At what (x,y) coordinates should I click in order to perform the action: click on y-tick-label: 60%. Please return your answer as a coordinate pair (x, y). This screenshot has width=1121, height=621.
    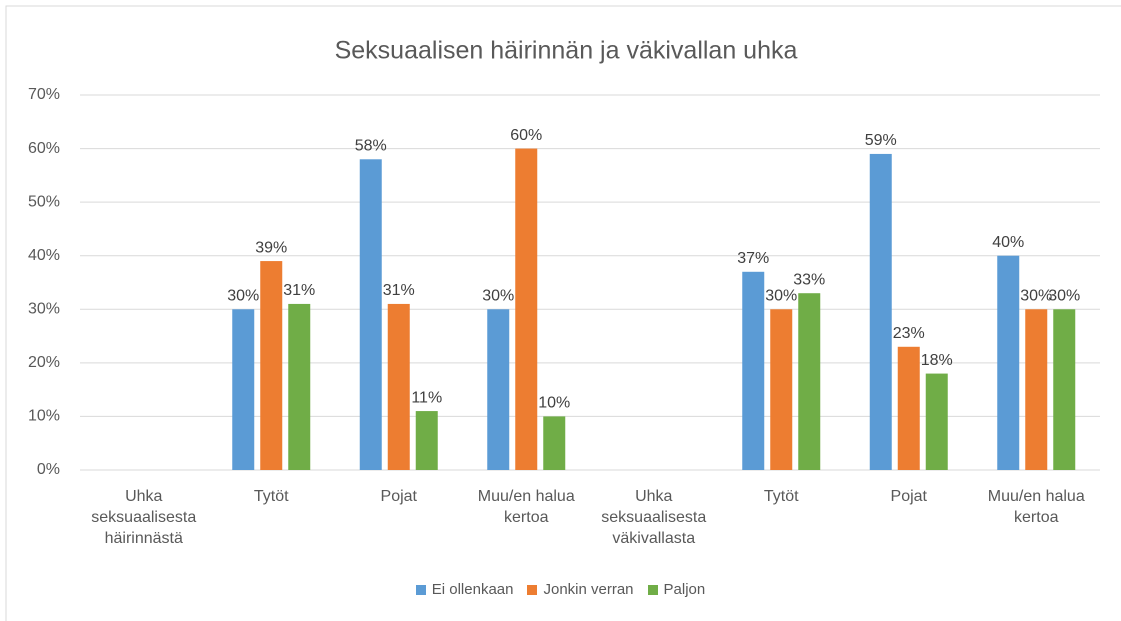
    Looking at the image, I should click on (44, 148).